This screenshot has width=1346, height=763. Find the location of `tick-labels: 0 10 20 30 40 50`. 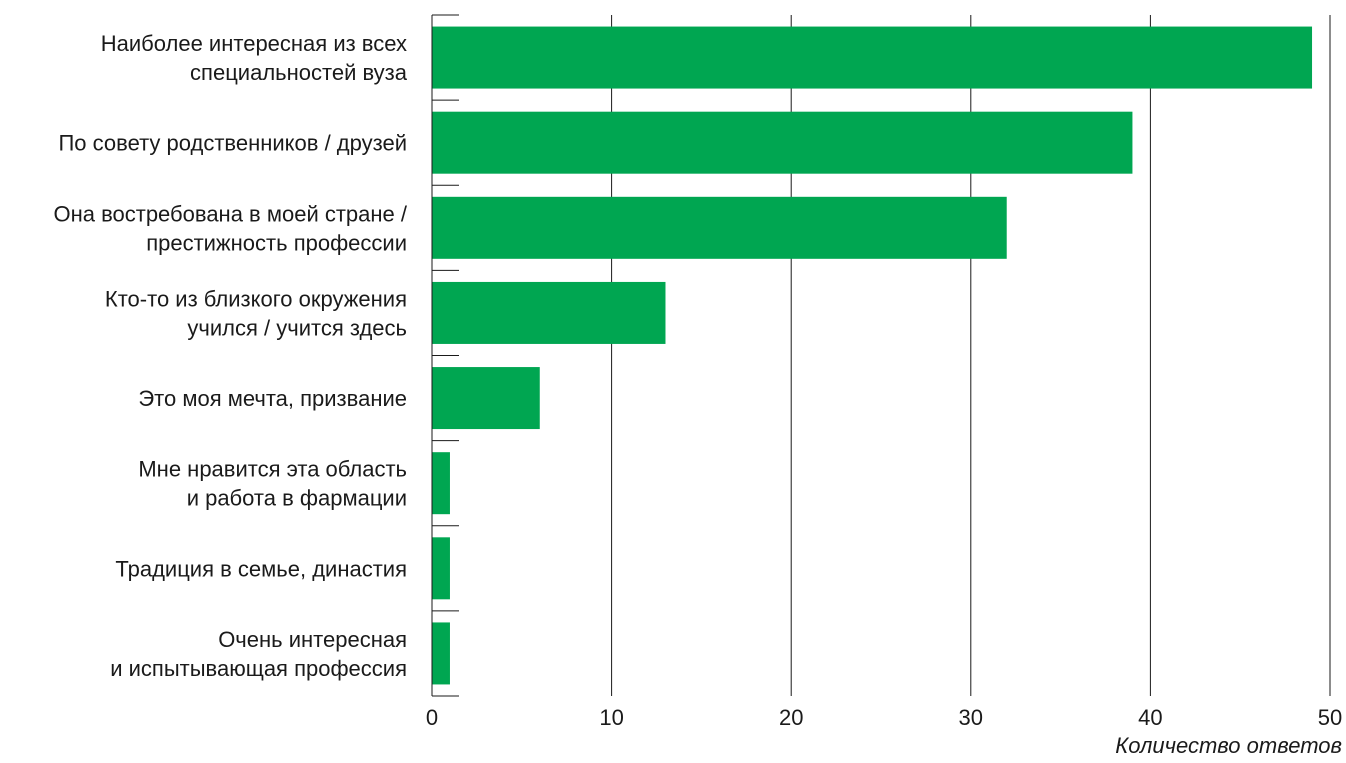

tick-labels: 0 10 20 30 40 50 is located at coordinates (884, 717).